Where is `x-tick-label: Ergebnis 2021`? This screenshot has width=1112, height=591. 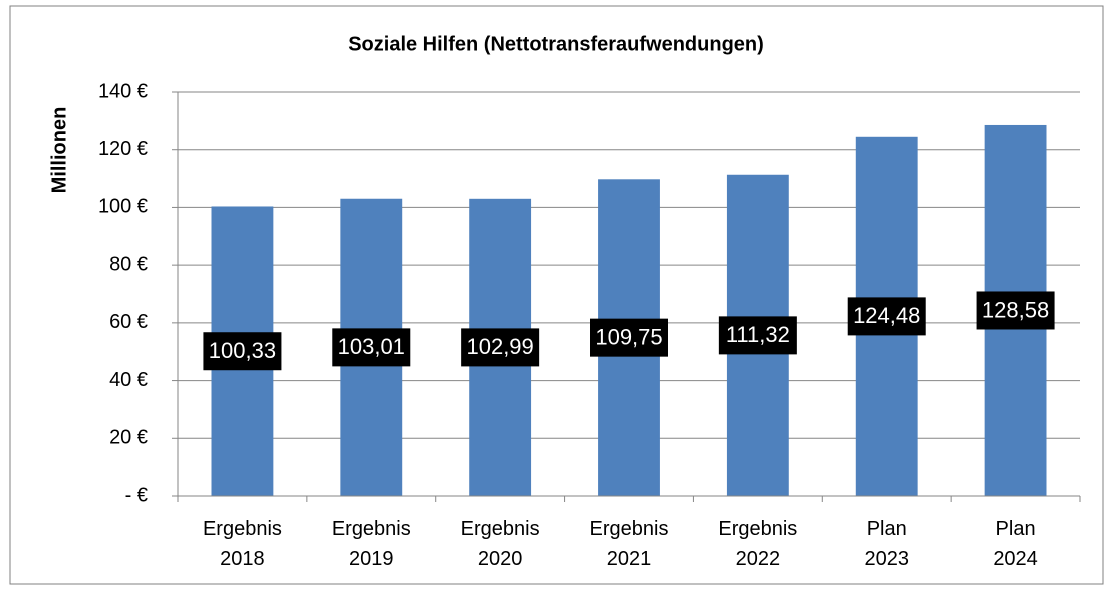
x-tick-label: Ergebnis 2021 is located at coordinates (629, 544).